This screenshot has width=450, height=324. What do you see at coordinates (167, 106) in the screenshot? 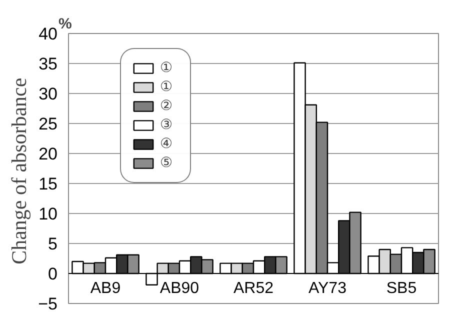
I see `legend-label: ②` at bounding box center [167, 106].